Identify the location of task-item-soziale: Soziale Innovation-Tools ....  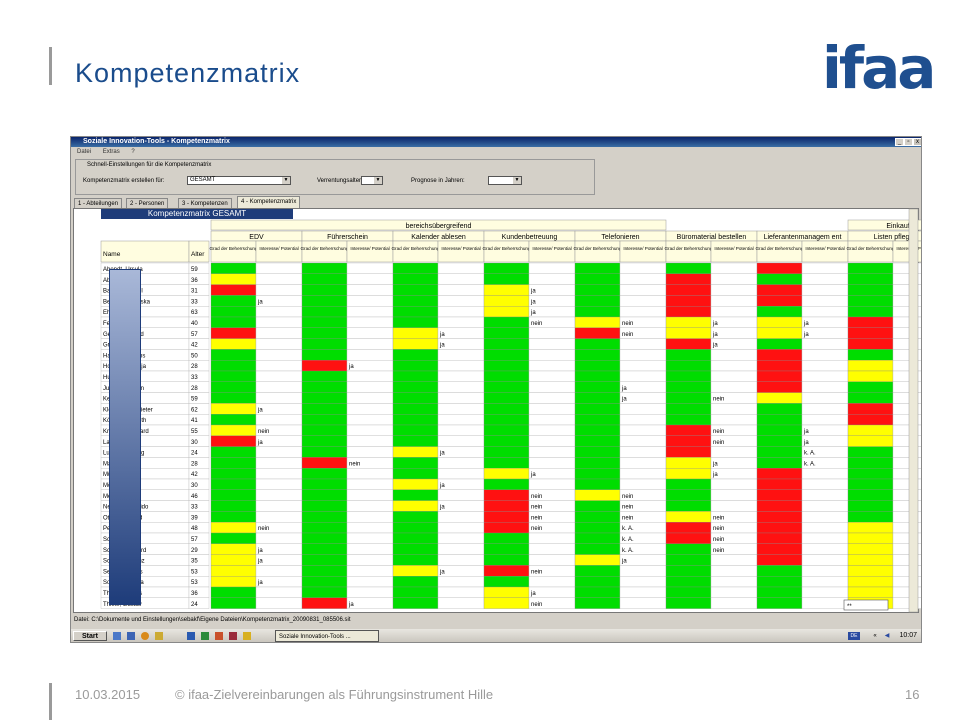
(327, 636).